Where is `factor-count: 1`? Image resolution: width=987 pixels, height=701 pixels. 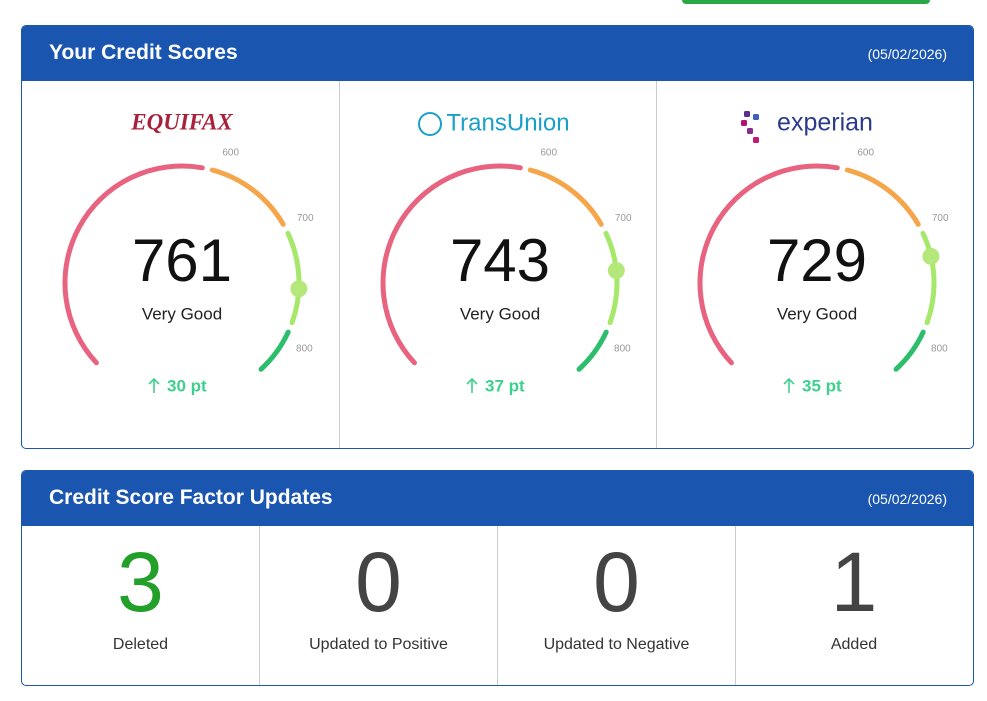 factor-count: 1 is located at coordinates (854, 582).